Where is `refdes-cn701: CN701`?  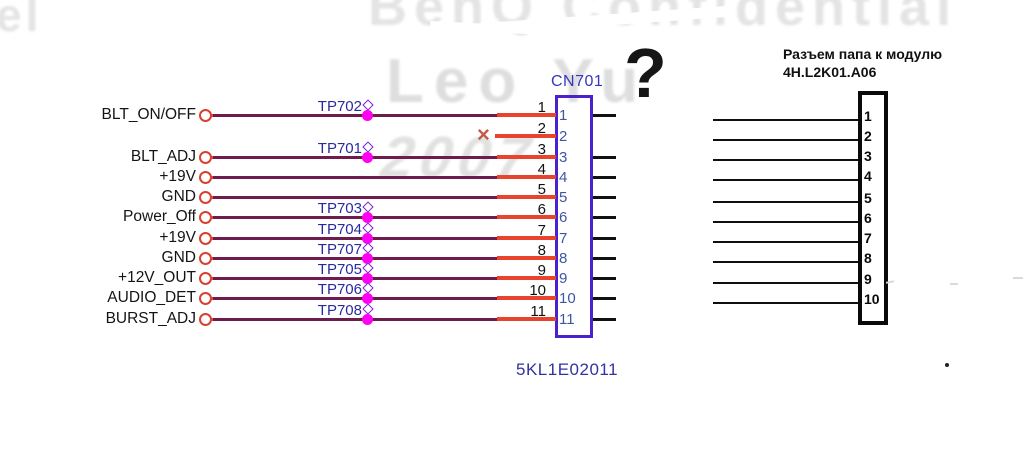
refdes-cn701: CN701 is located at coordinates (577, 81).